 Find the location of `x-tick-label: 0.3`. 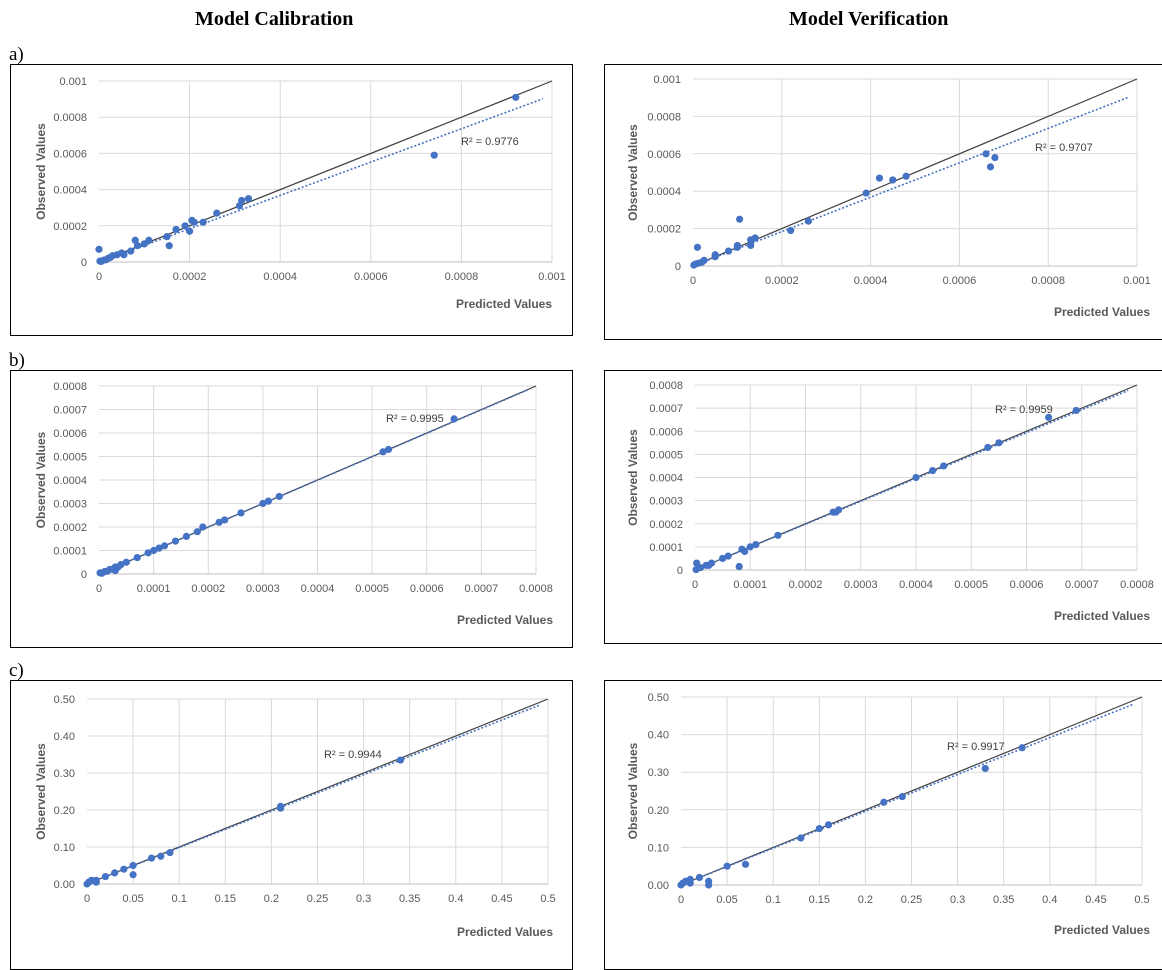

x-tick-label: 0.3 is located at coordinates (957, 900).